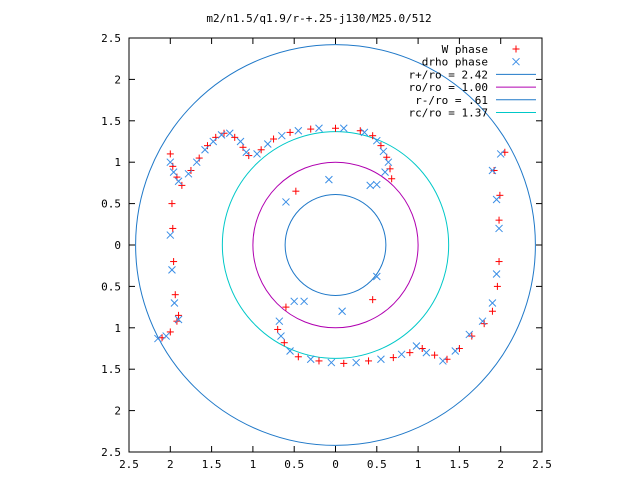 The height and width of the screenshot is (480, 640). I want to click on legend-entry: ro/ro = 1.00, so click(472, 87).